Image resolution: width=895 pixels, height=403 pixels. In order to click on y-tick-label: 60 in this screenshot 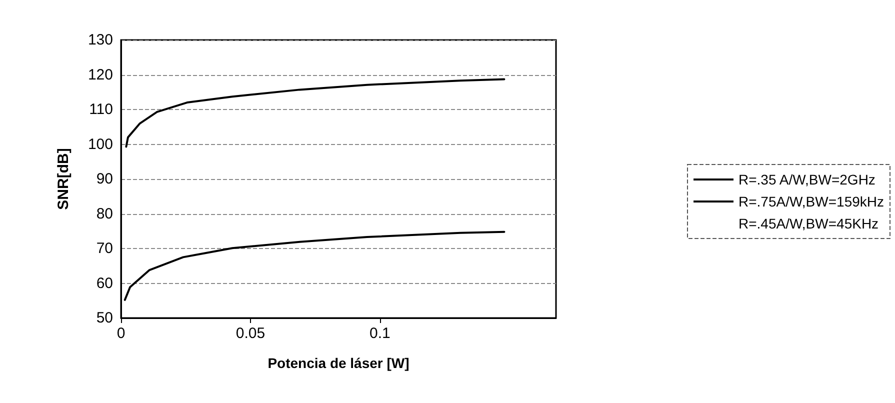, I will do `click(104, 283)`.